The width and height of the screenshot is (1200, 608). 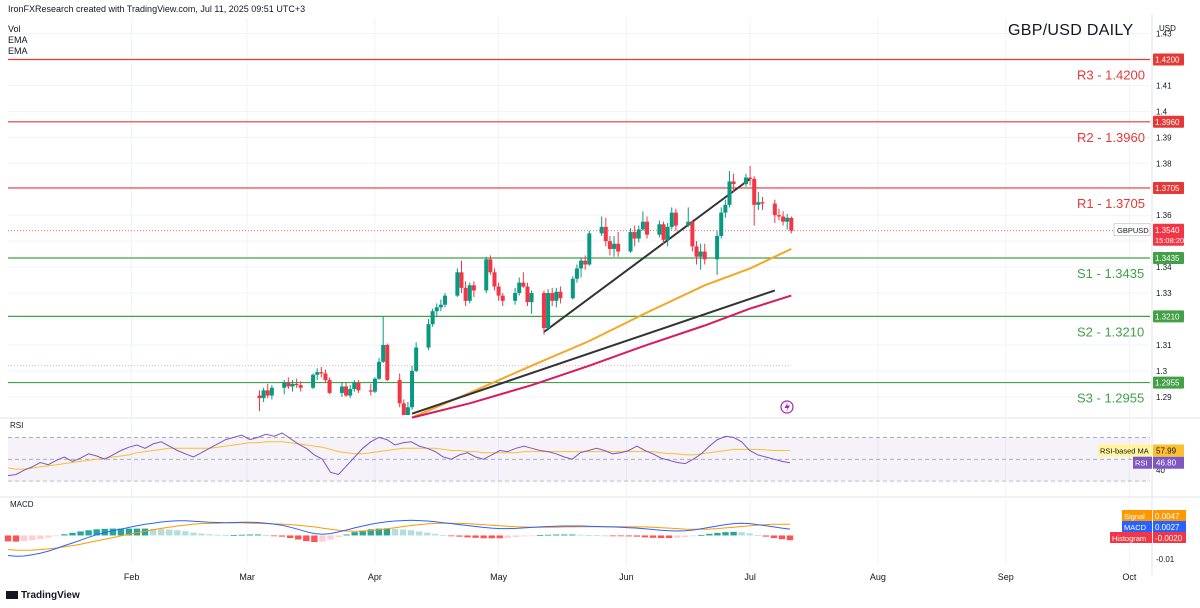 I want to click on price-tag, so click(x=1168, y=234).